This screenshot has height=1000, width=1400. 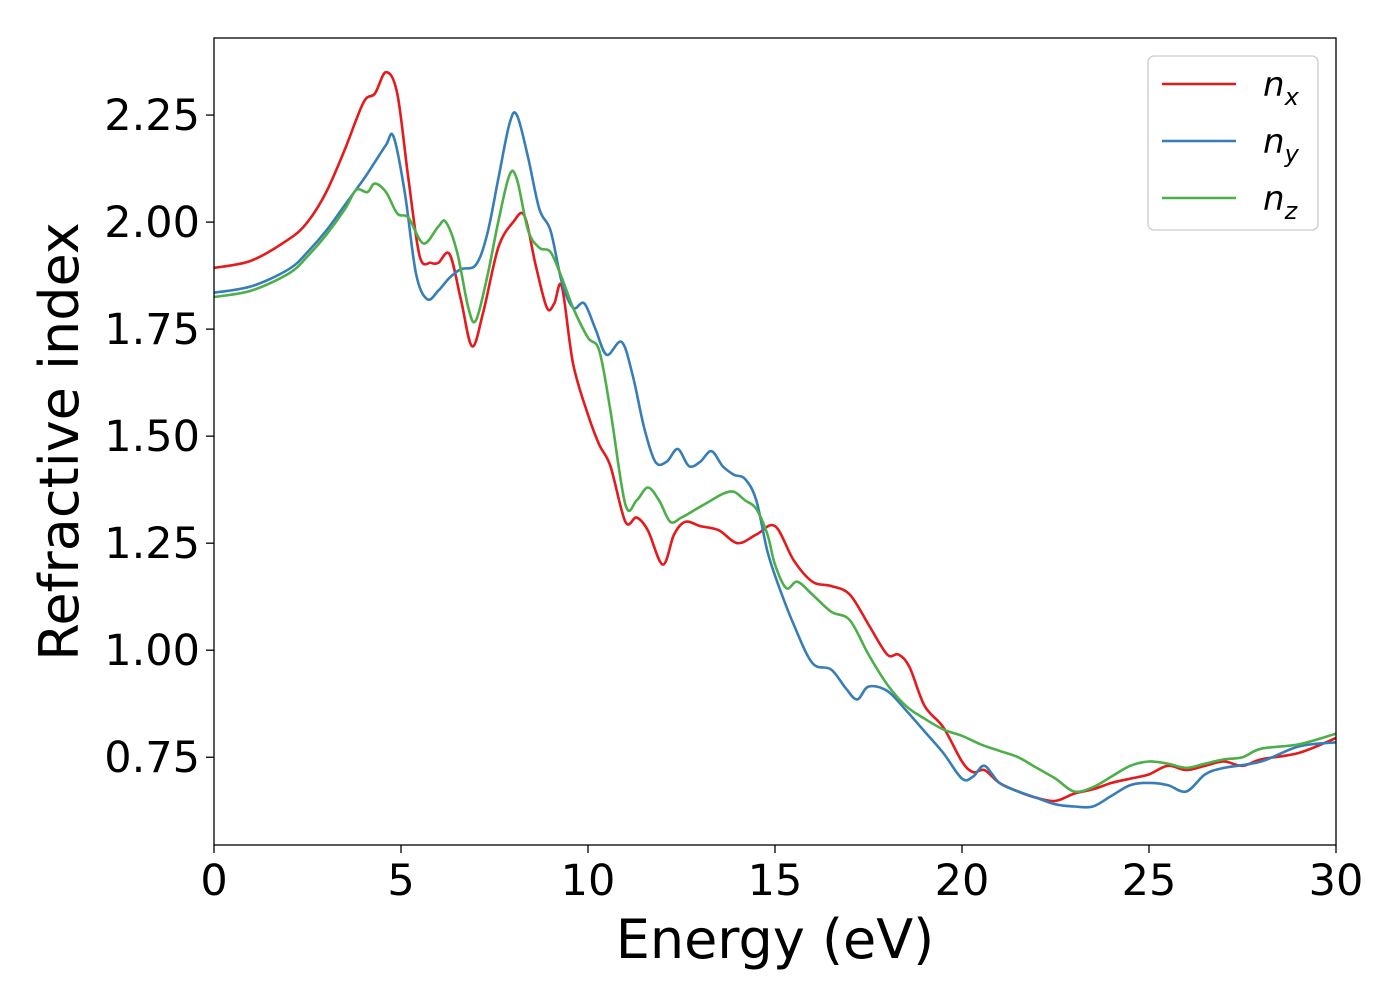 I want to click on x-tick-label: 15, so click(x=775, y=881).